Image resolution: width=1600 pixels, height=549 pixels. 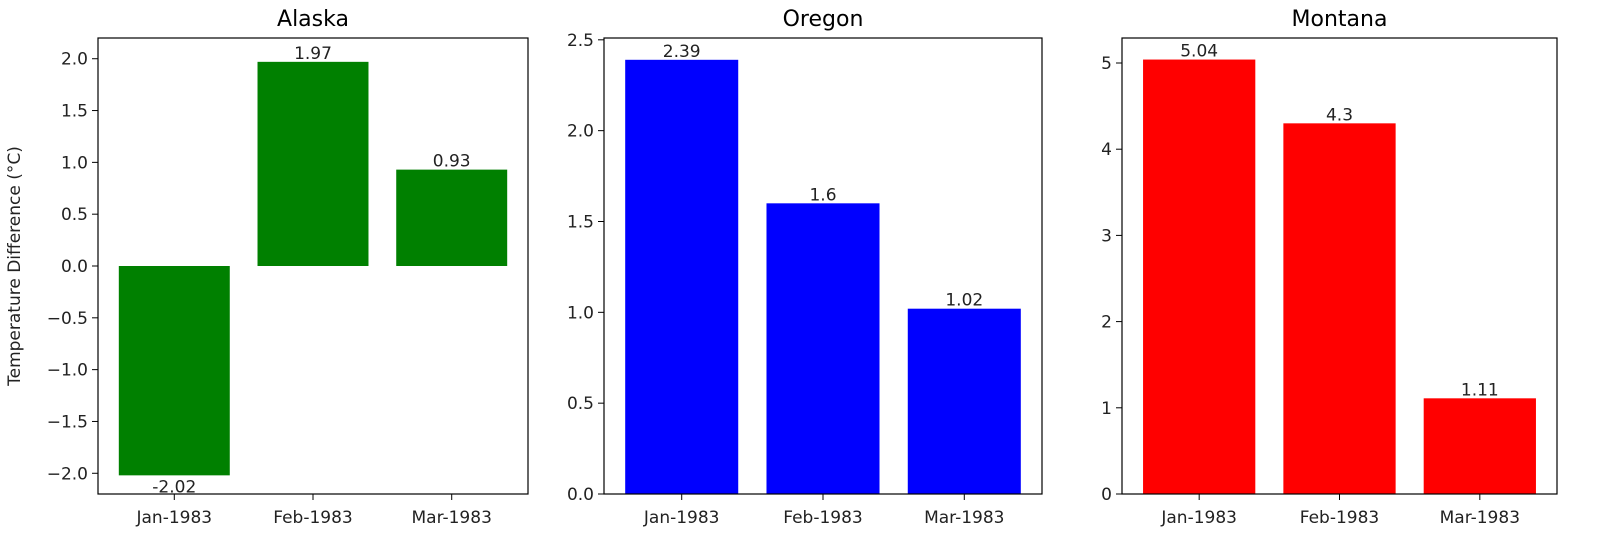 I want to click on oregon-chart-title: Oregon, so click(x=823, y=19).